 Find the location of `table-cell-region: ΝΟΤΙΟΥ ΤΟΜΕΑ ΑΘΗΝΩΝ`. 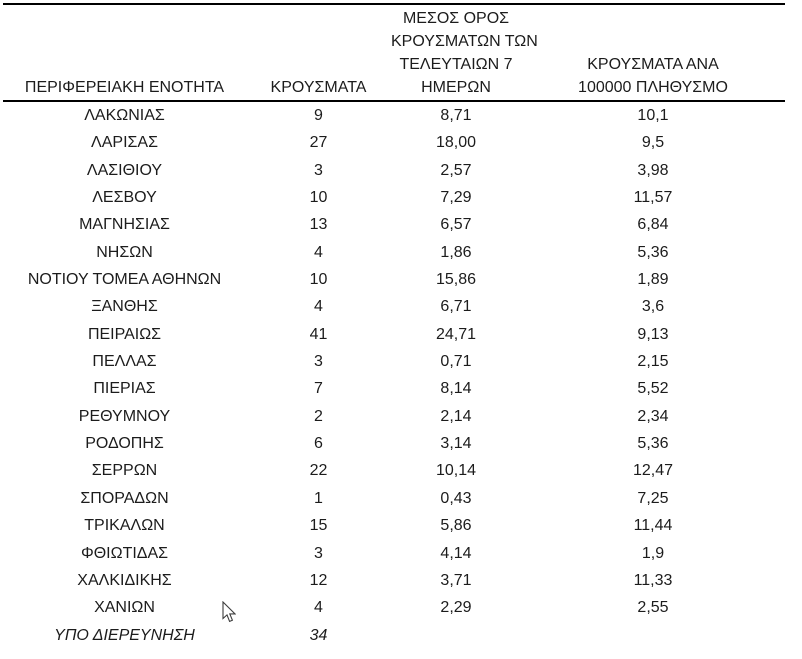

table-cell-region: ΝΟΤΙΟΥ ΤΟΜΕΑ ΑΘΗΝΩΝ is located at coordinates (124, 280).